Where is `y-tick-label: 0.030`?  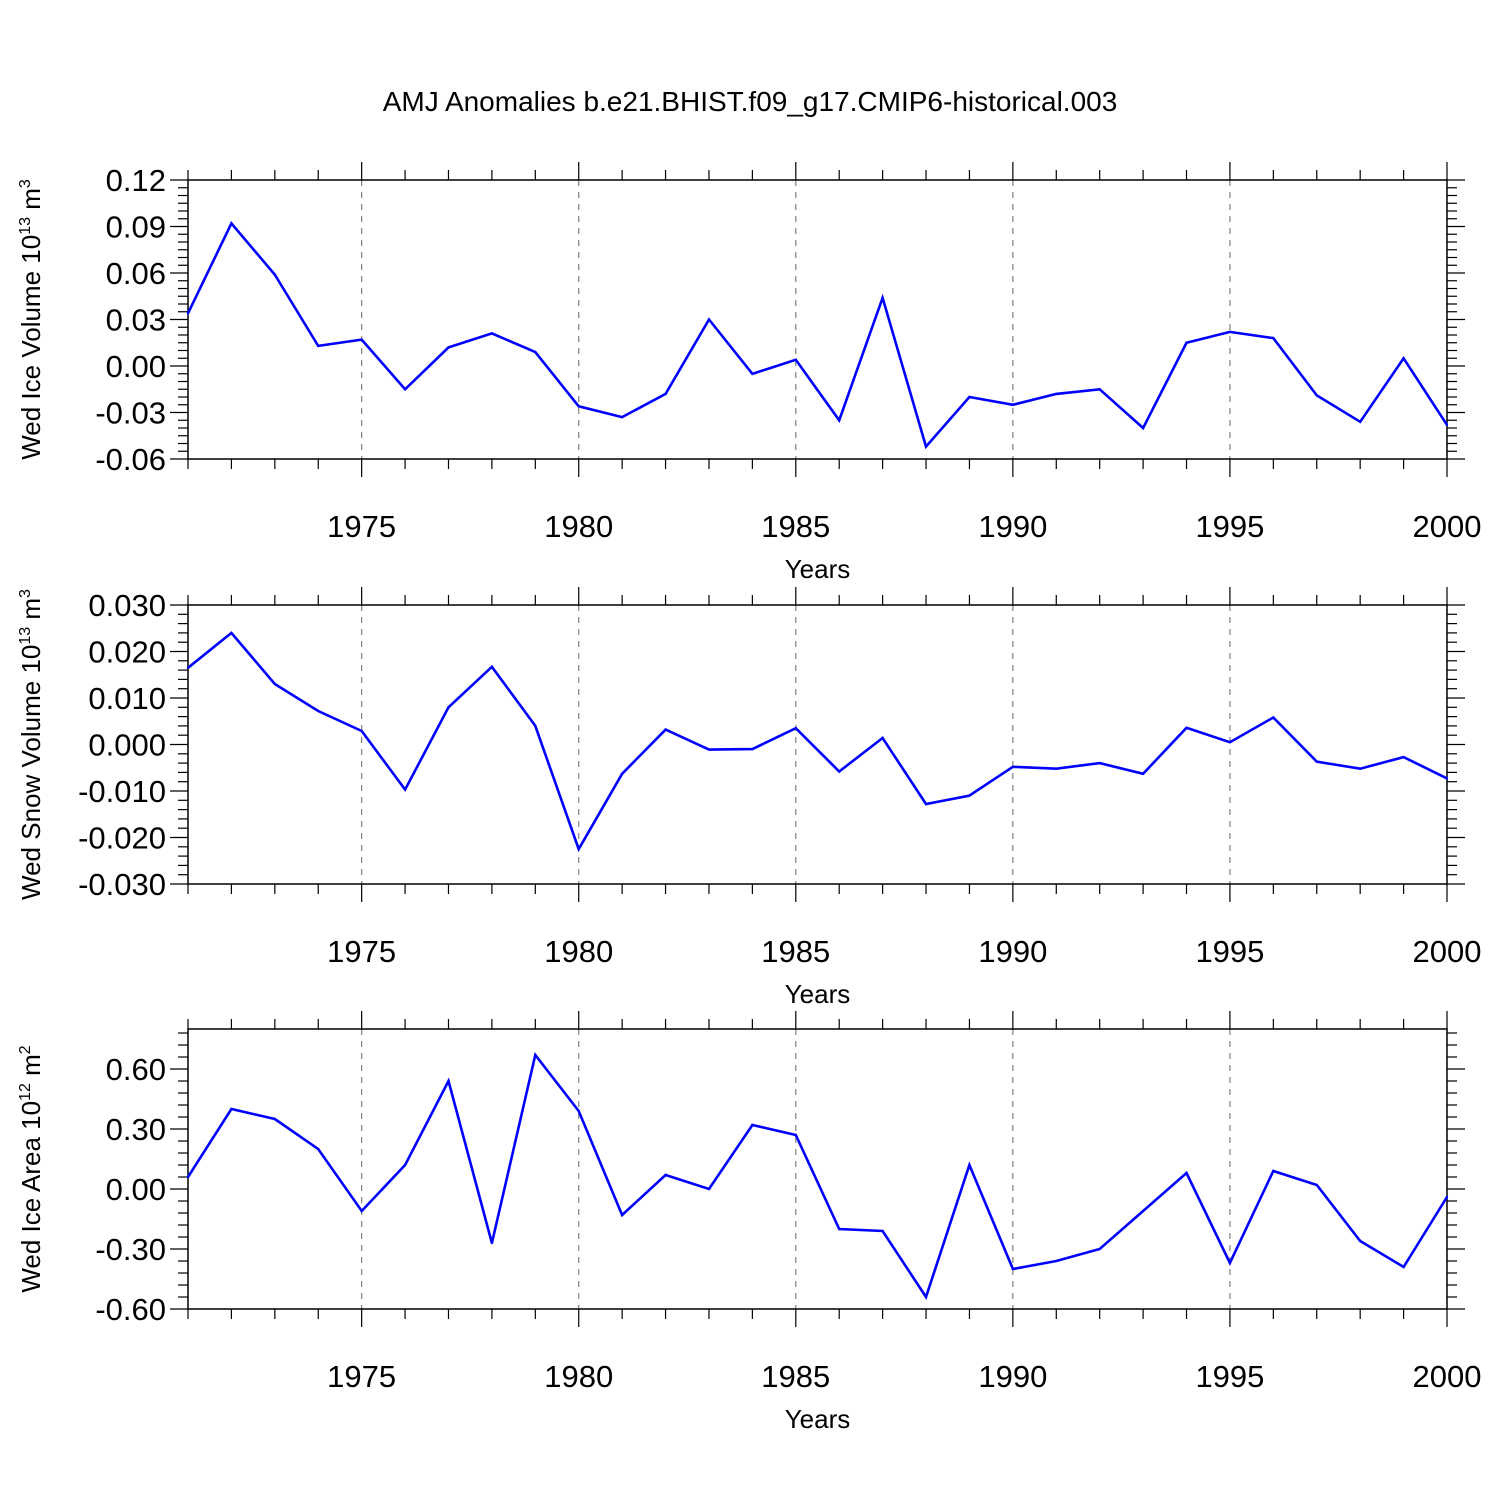
y-tick-label: 0.030 is located at coordinates (127, 605).